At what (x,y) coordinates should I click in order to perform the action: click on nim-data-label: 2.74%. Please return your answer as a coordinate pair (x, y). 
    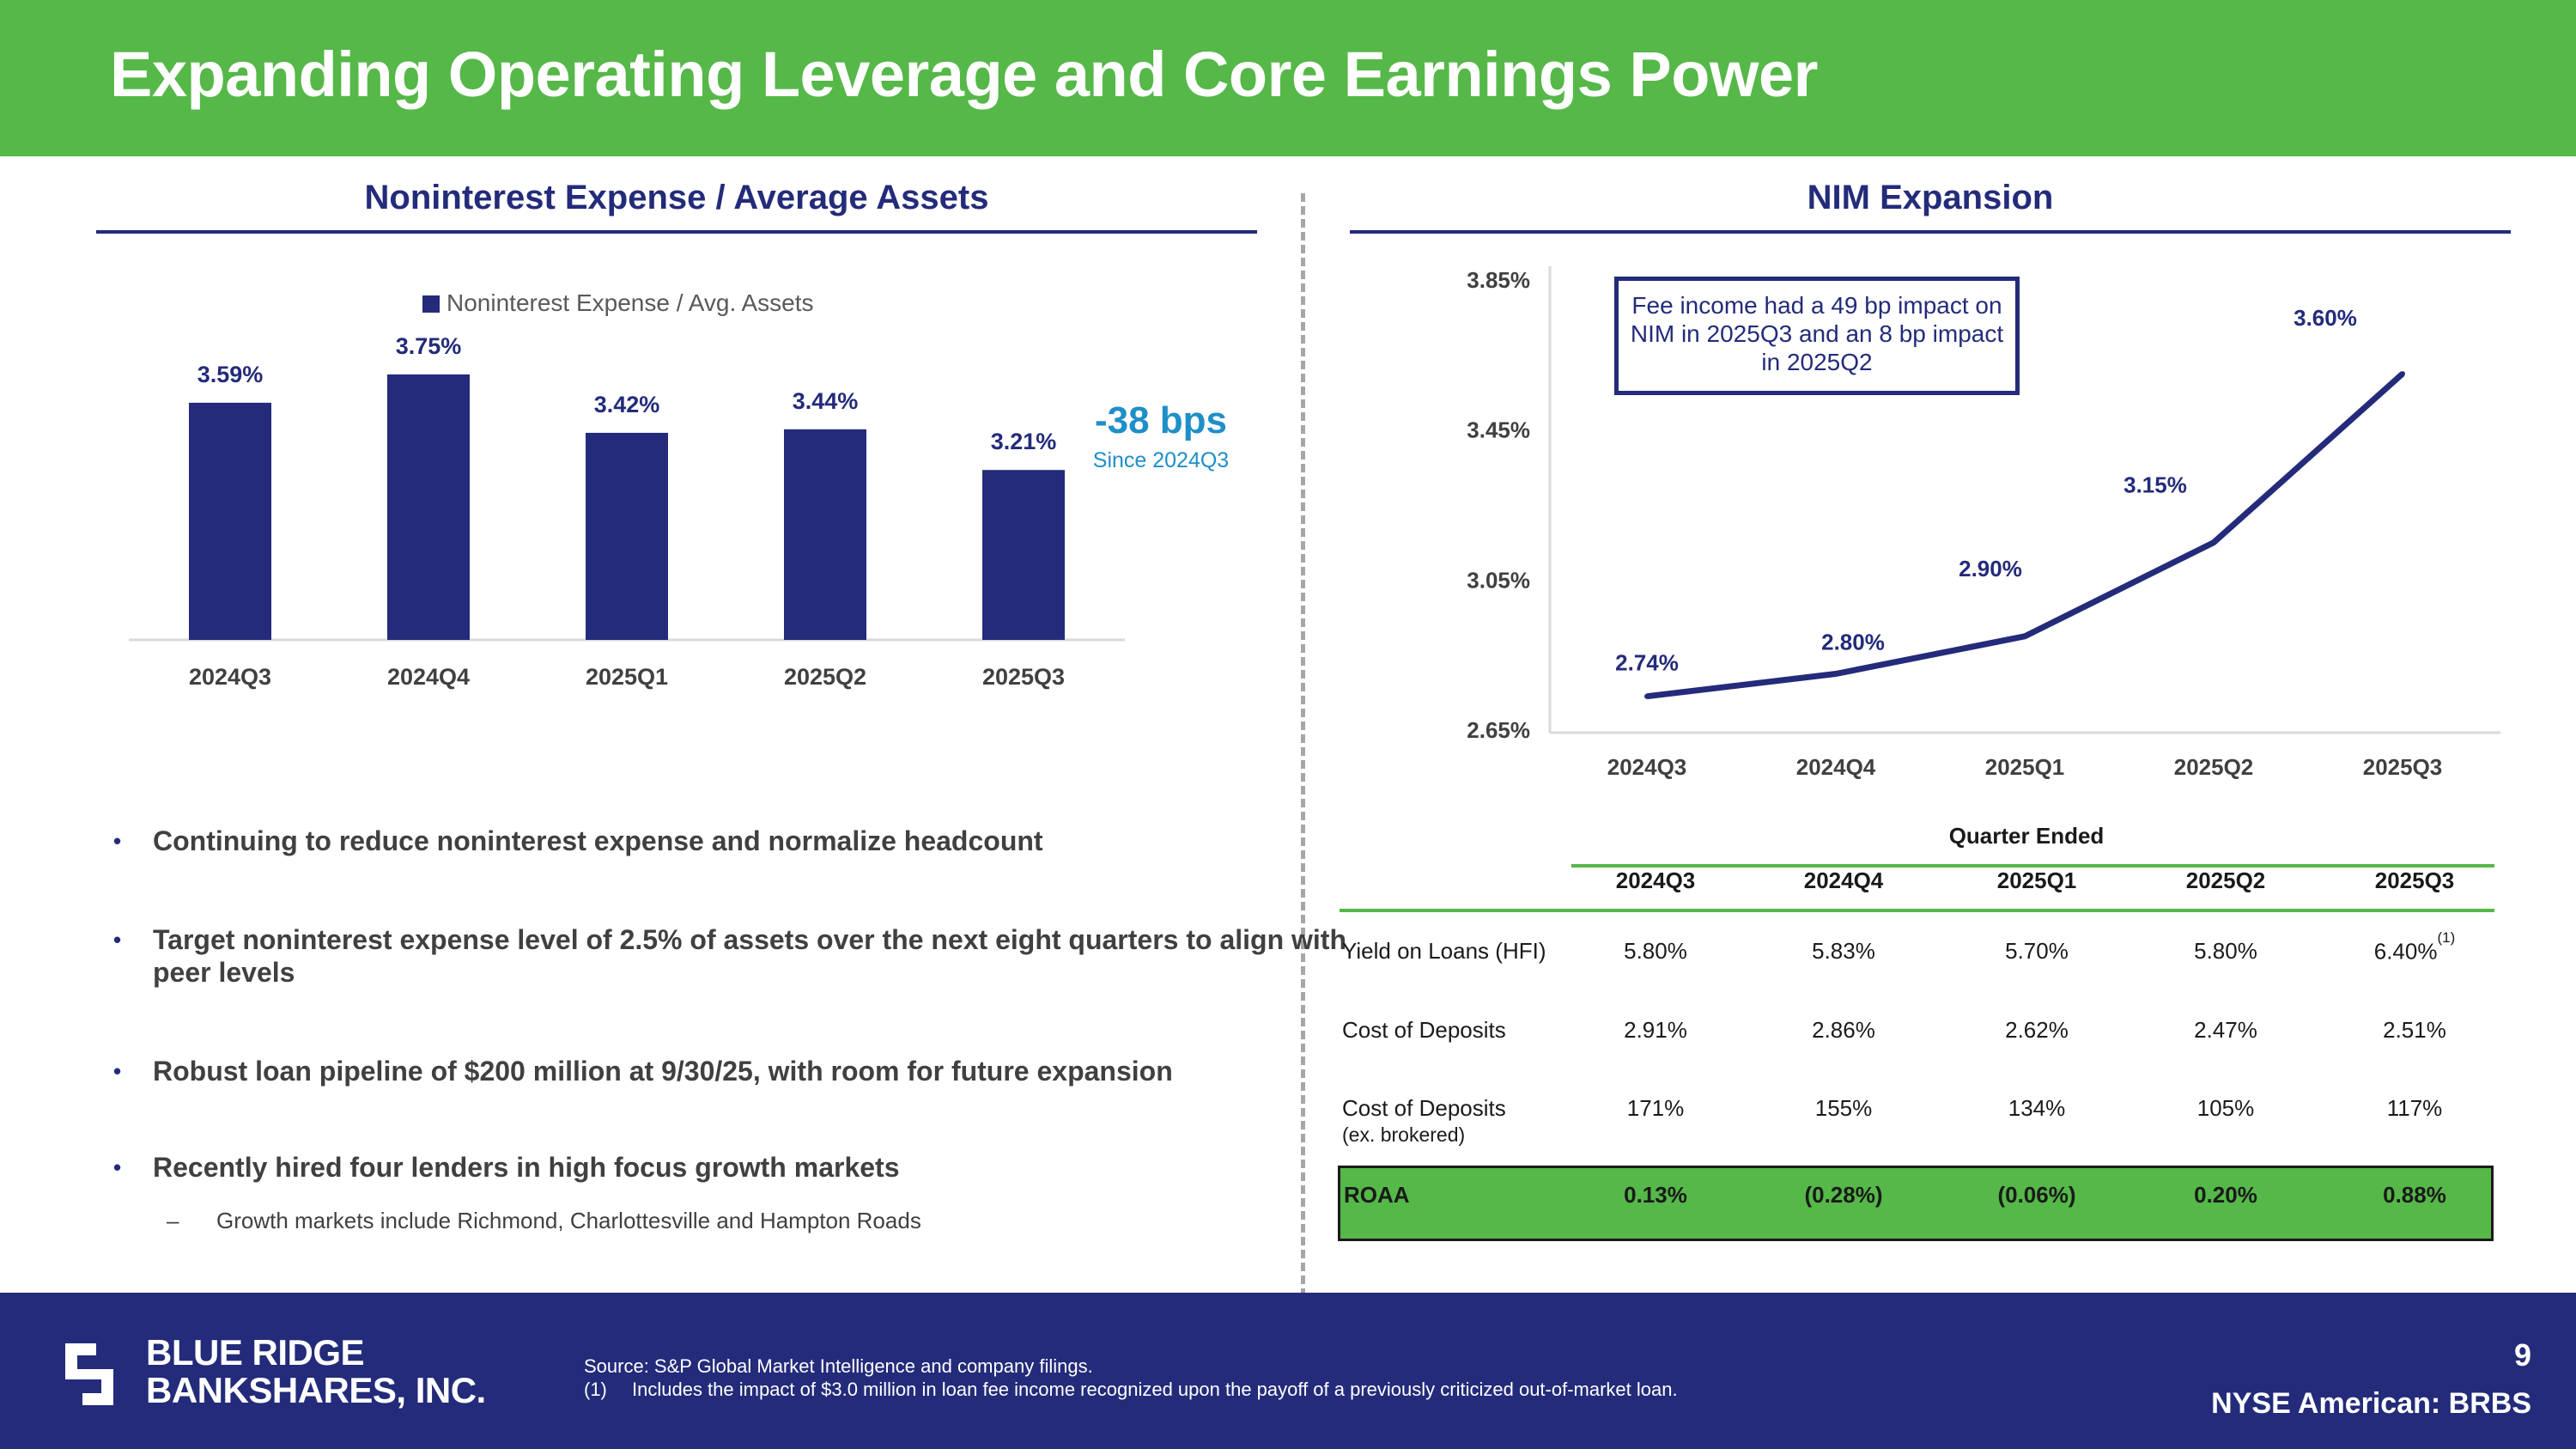
    Looking at the image, I should click on (1647, 663).